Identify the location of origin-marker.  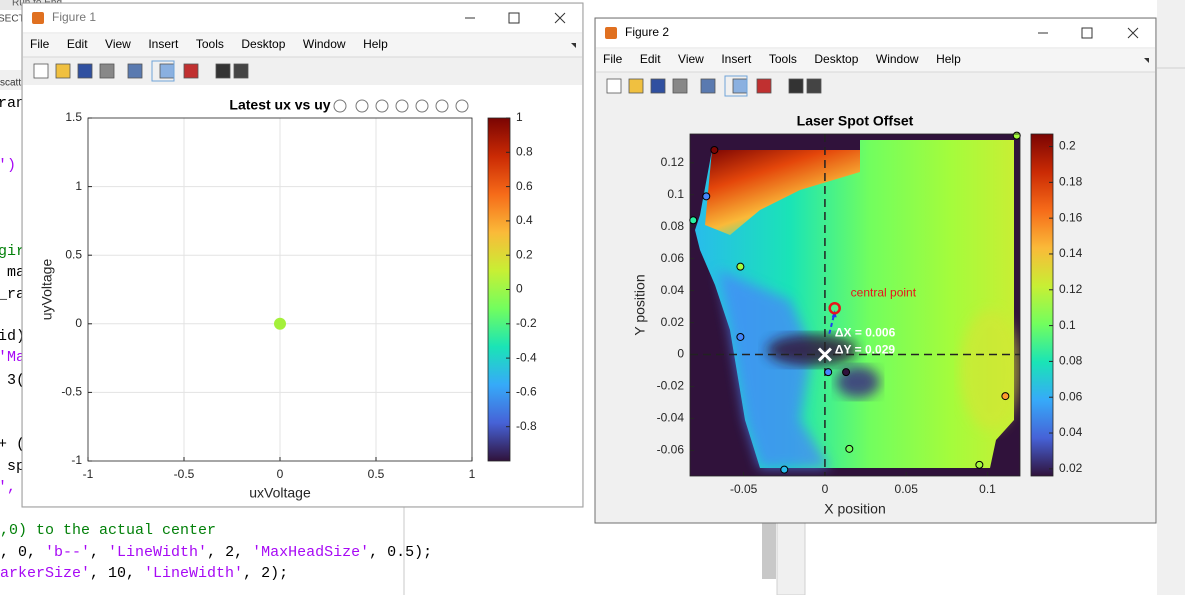
(824, 354).